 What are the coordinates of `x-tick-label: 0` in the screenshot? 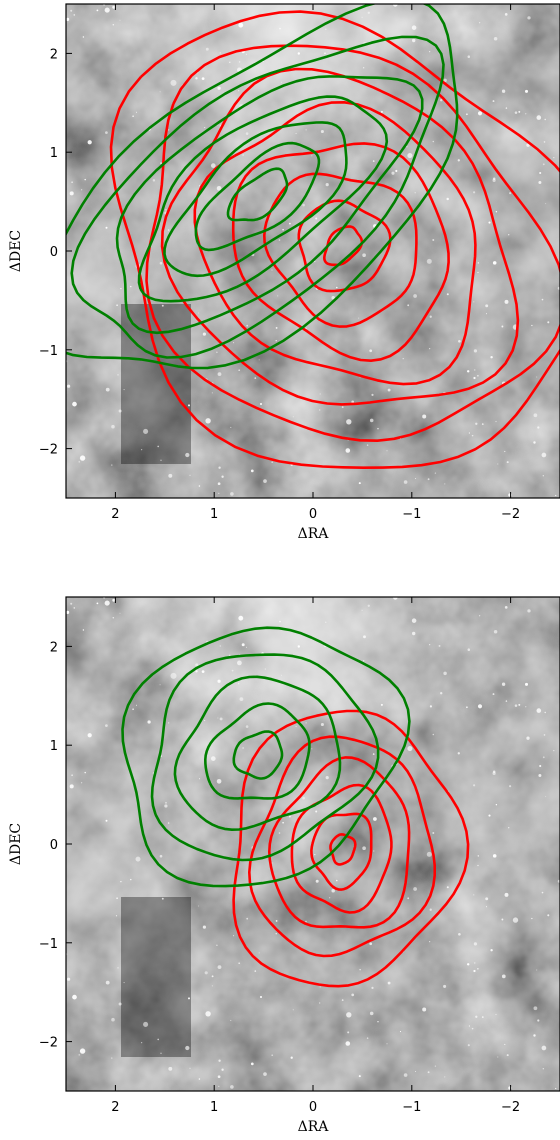 It's located at (313, 1107).